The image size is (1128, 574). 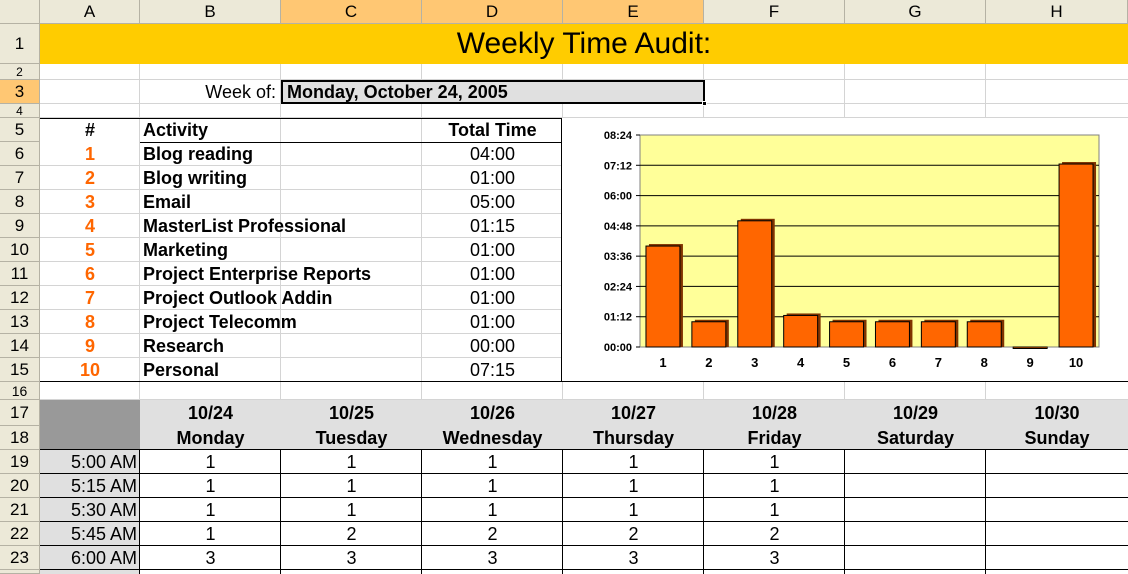 I want to click on activity-number: 3, so click(x=89, y=201).